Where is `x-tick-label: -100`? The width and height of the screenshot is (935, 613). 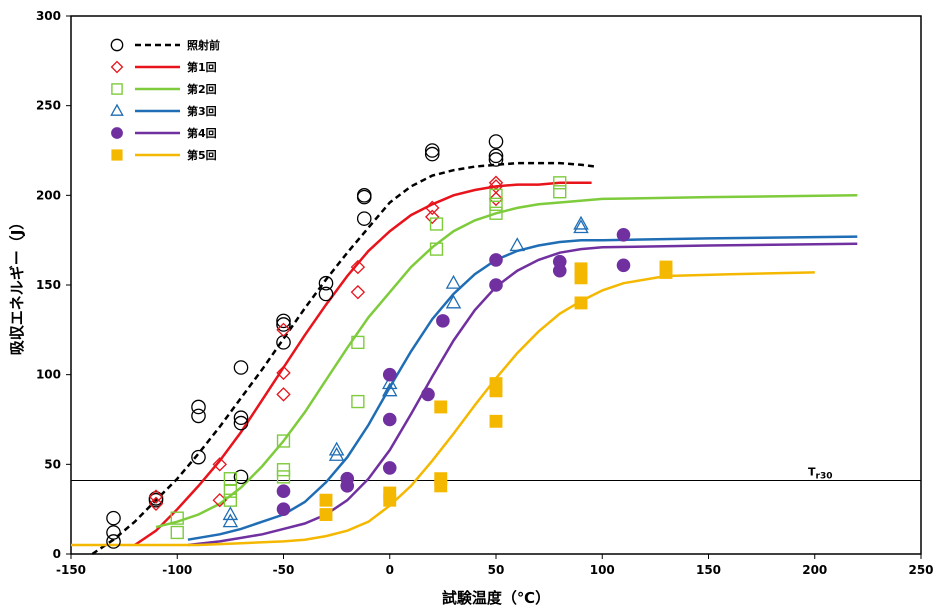 x-tick-label: -100 is located at coordinates (177, 570).